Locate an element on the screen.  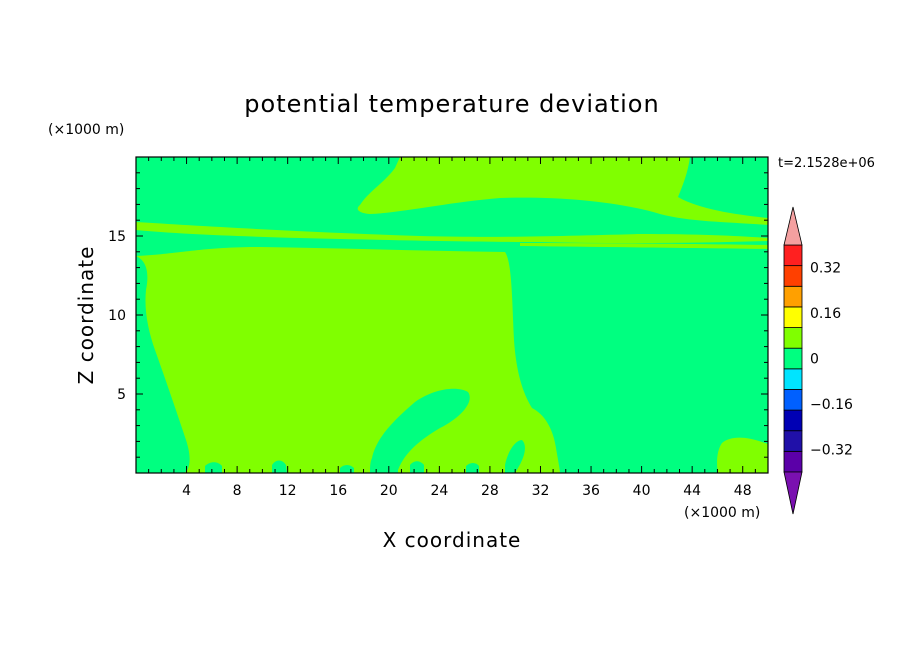
y-tick-label: 5 is located at coordinates (121, 395).